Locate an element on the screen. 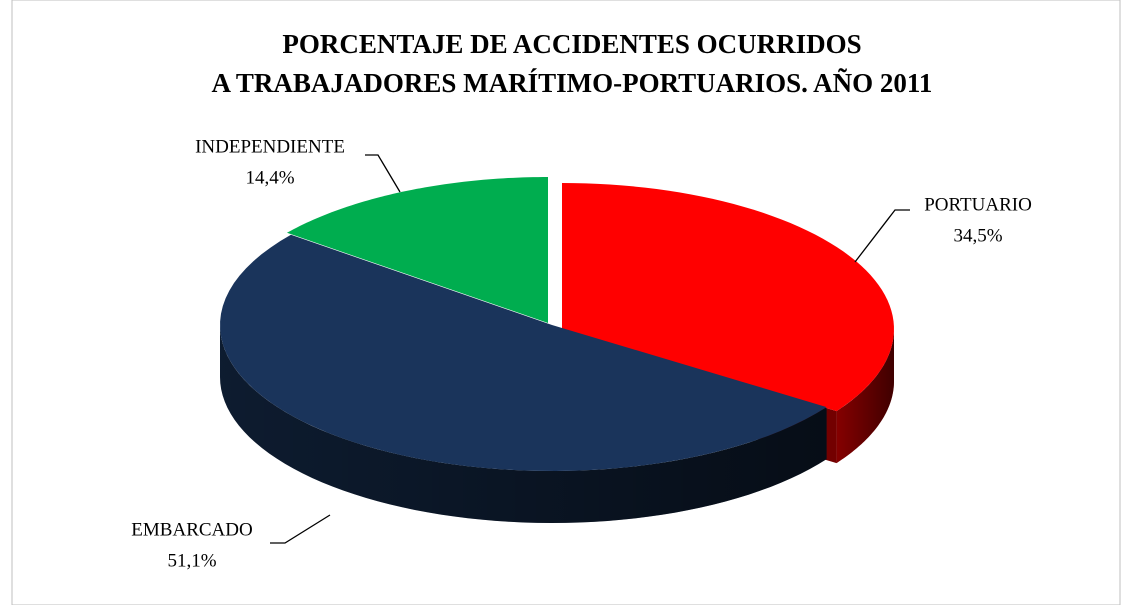 This screenshot has height=605, width=1132. slice-side-shade is located at coordinates (865, 396).